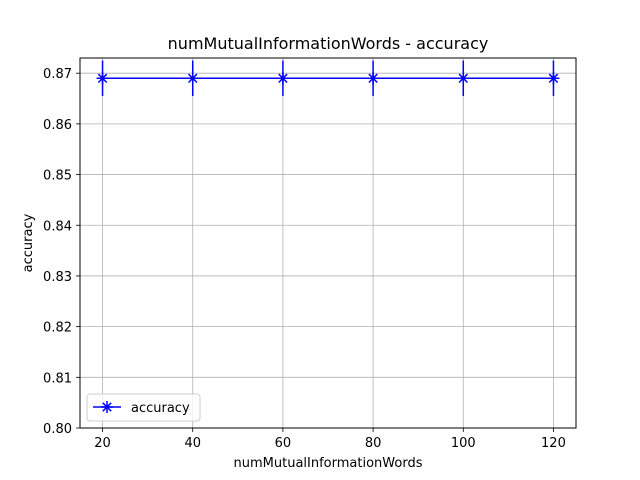 The image size is (640, 480). I want to click on y-tick-label: 0.85, so click(57, 176).